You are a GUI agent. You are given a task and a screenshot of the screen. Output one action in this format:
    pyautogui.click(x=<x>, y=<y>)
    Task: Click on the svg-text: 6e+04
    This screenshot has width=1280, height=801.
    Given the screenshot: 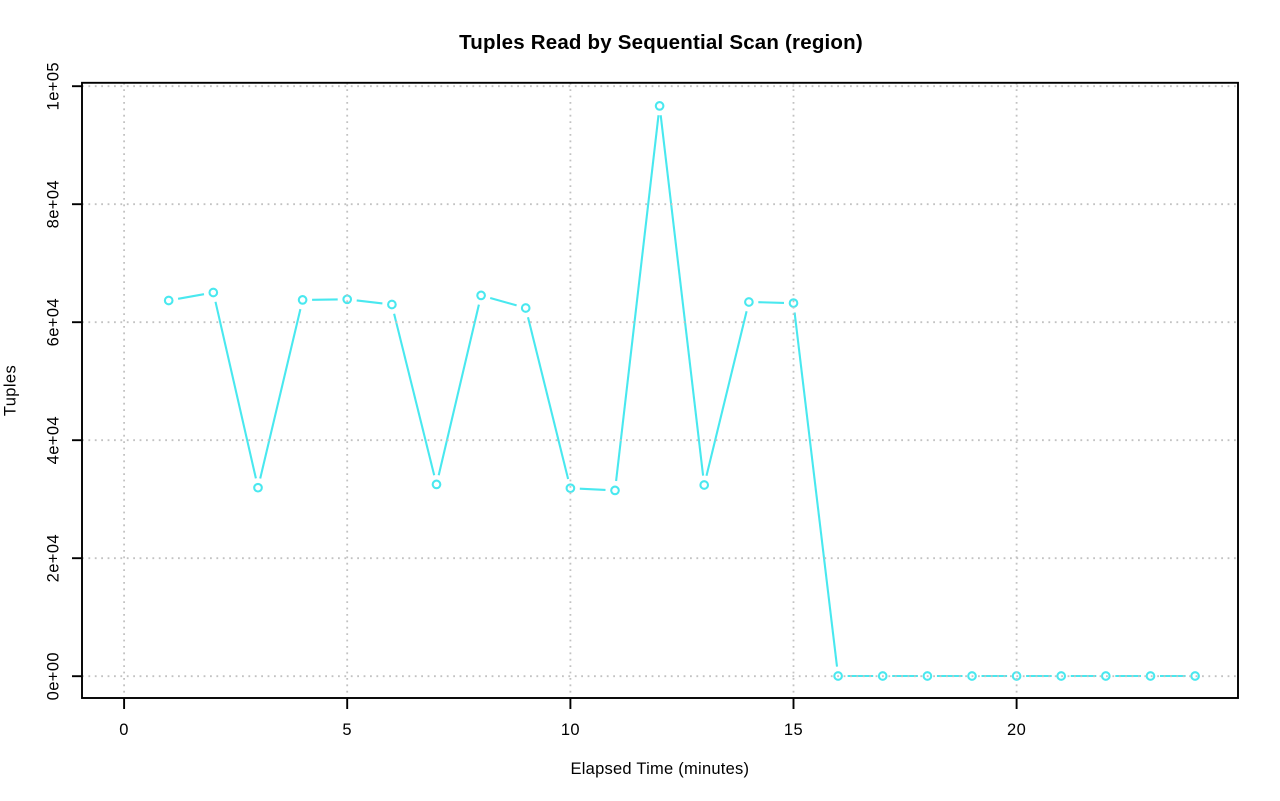 What is the action you would take?
    pyautogui.click(x=54, y=322)
    